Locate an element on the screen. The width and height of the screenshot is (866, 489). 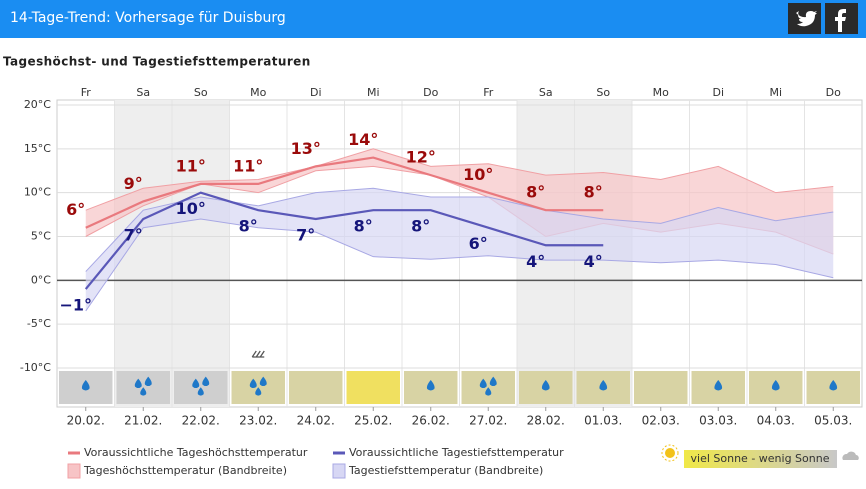
header-bar is located at coordinates (433, 19).